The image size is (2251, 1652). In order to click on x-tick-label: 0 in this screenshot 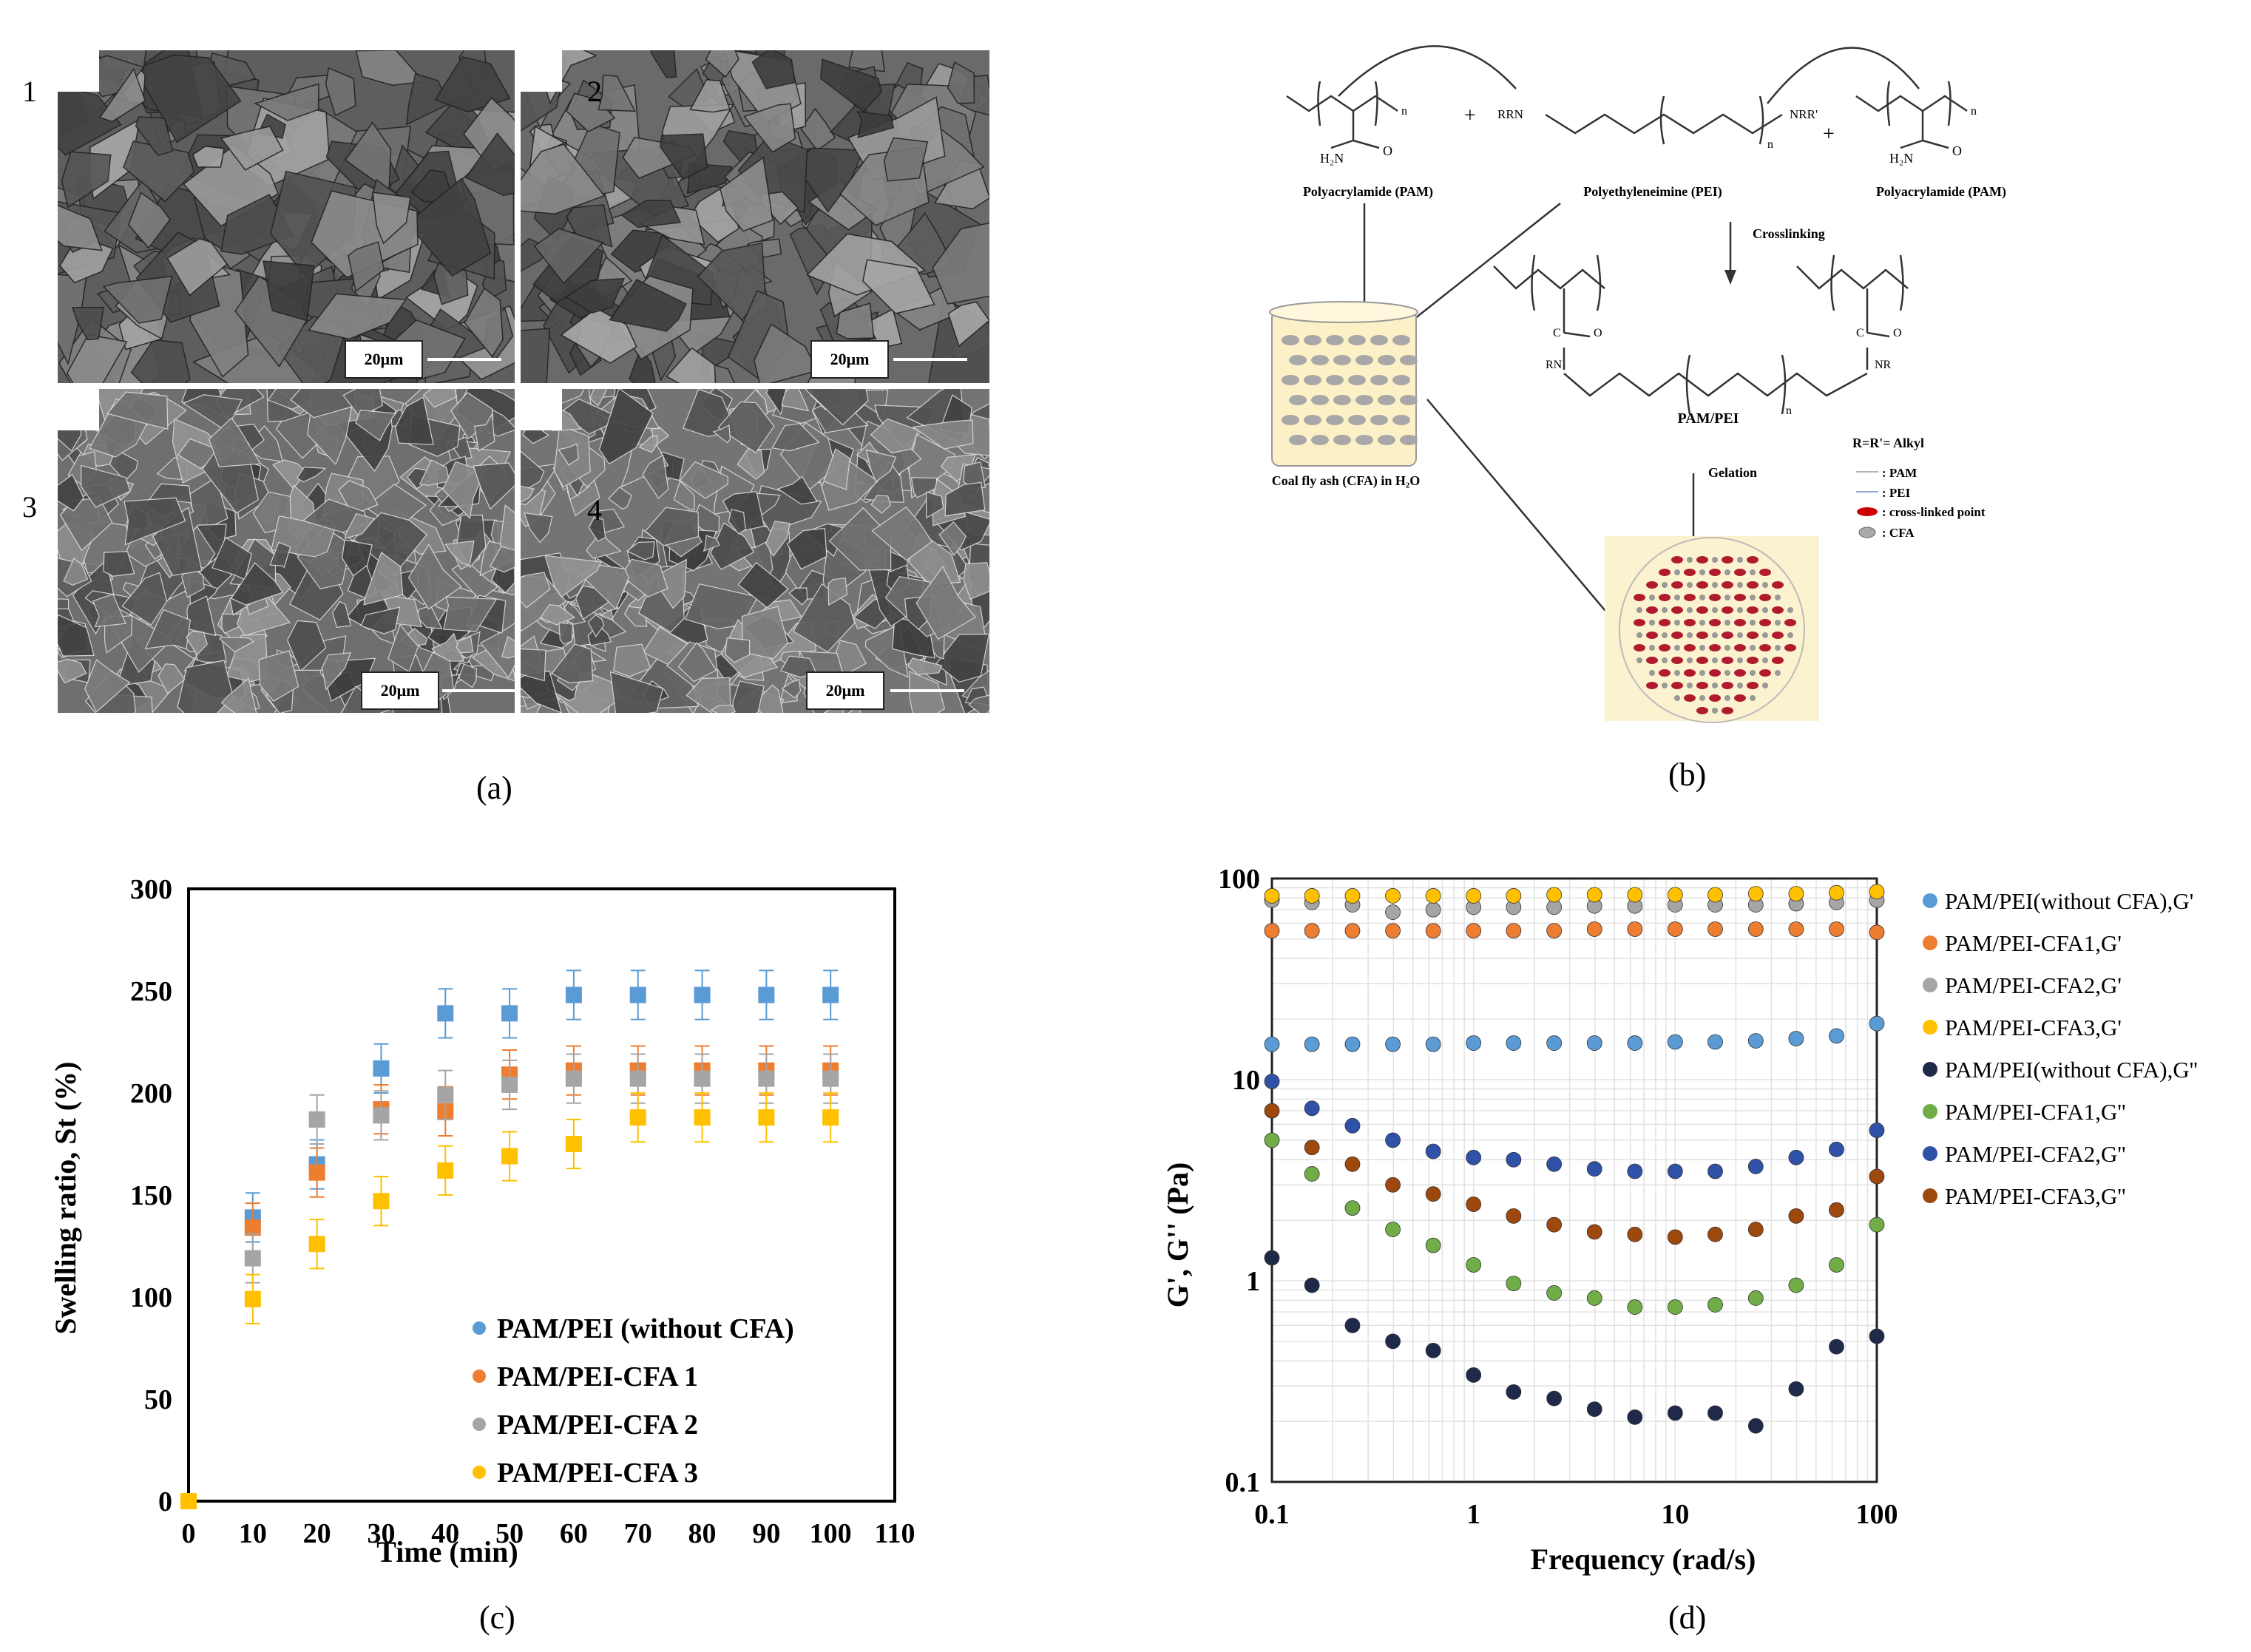, I will do `click(189, 1533)`.